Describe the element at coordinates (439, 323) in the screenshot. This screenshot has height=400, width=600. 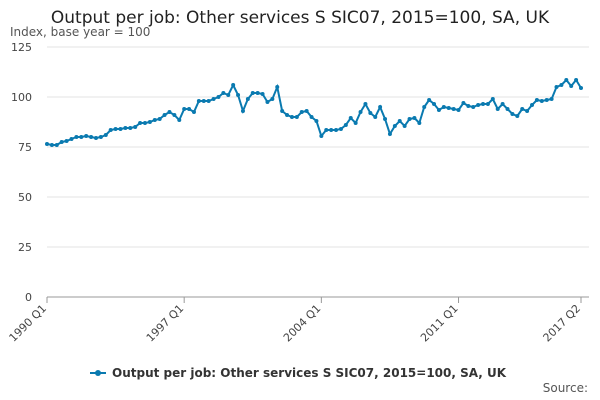
I see `x-tick-label: 2011 Q1` at that location.